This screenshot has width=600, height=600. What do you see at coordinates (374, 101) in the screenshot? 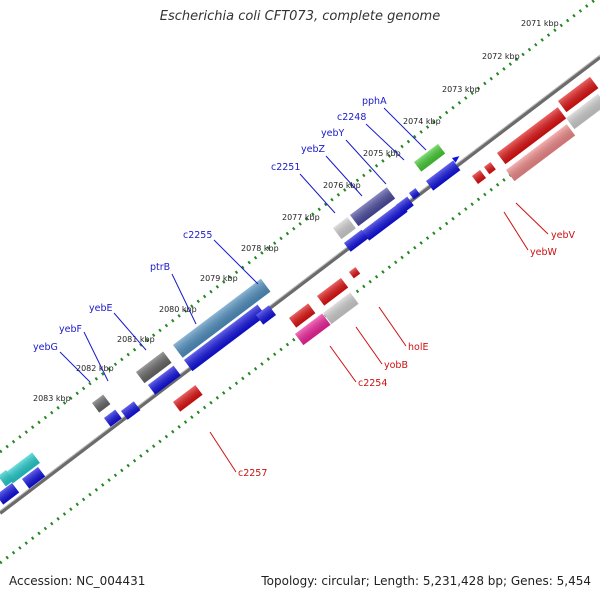
I see `gene-label-pphA: pphA` at bounding box center [374, 101].